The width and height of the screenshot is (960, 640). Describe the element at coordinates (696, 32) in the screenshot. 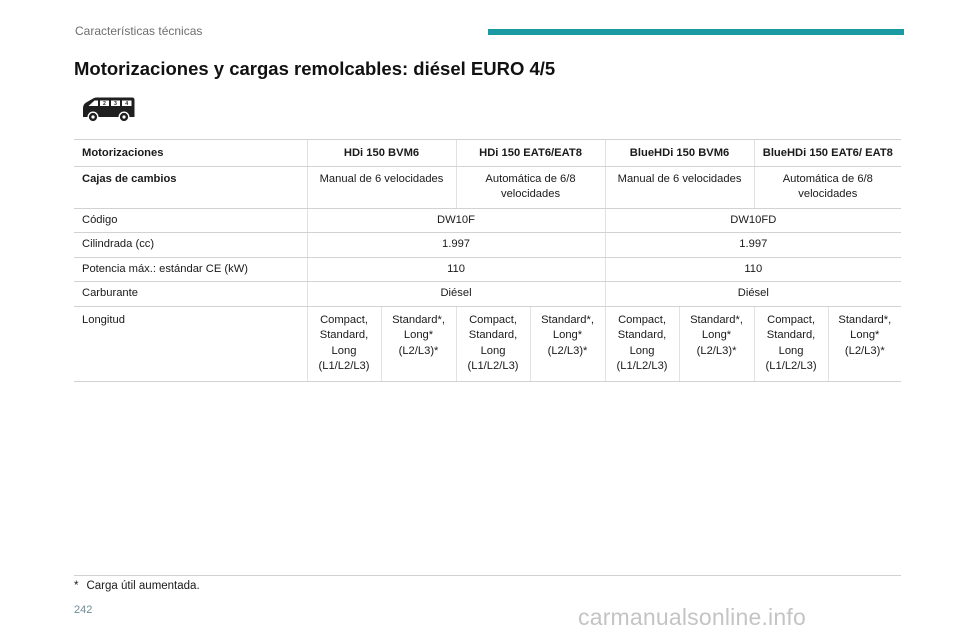

I see `header-accent-bar` at that location.